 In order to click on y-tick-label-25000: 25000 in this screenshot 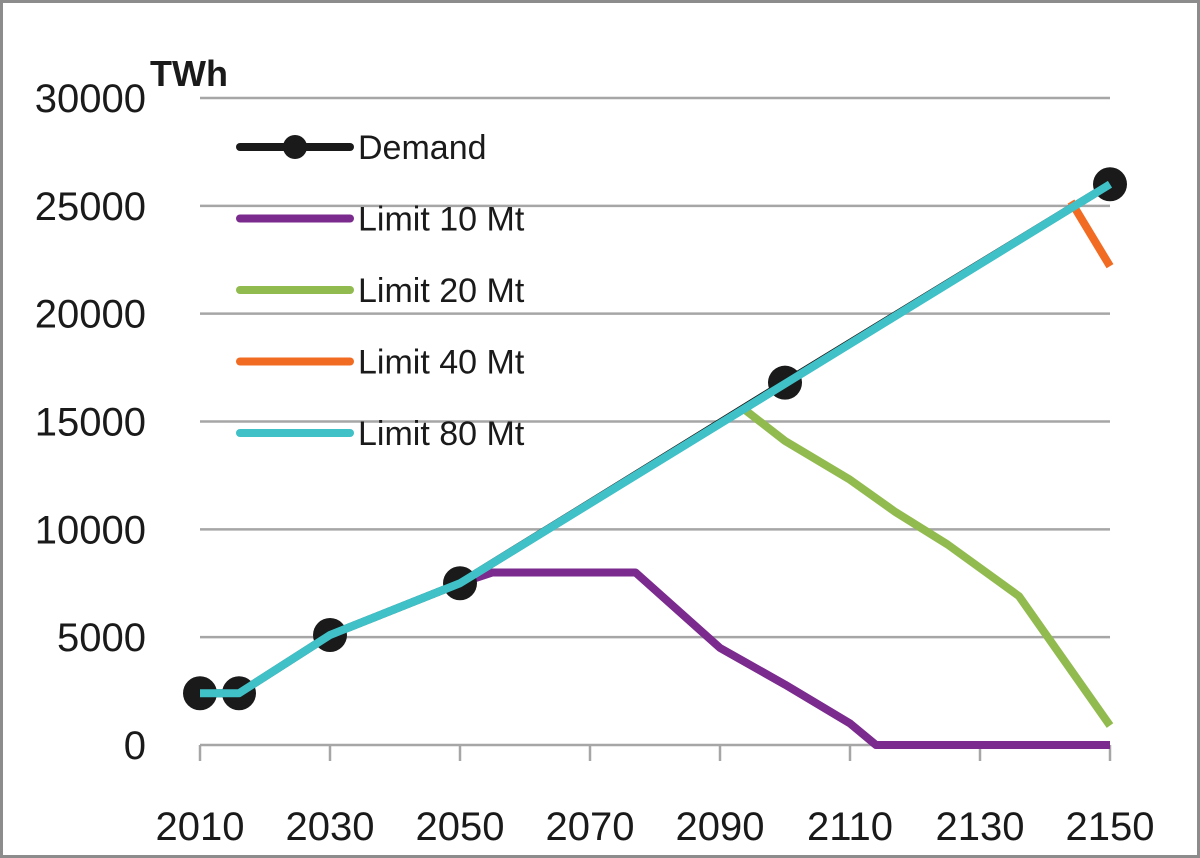, I will do `click(90, 207)`.